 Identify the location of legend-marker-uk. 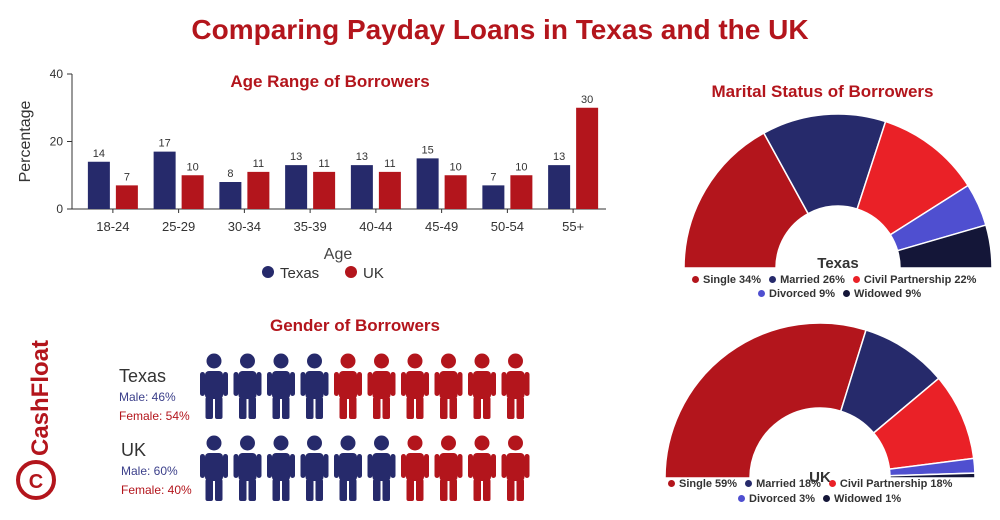
(351, 272).